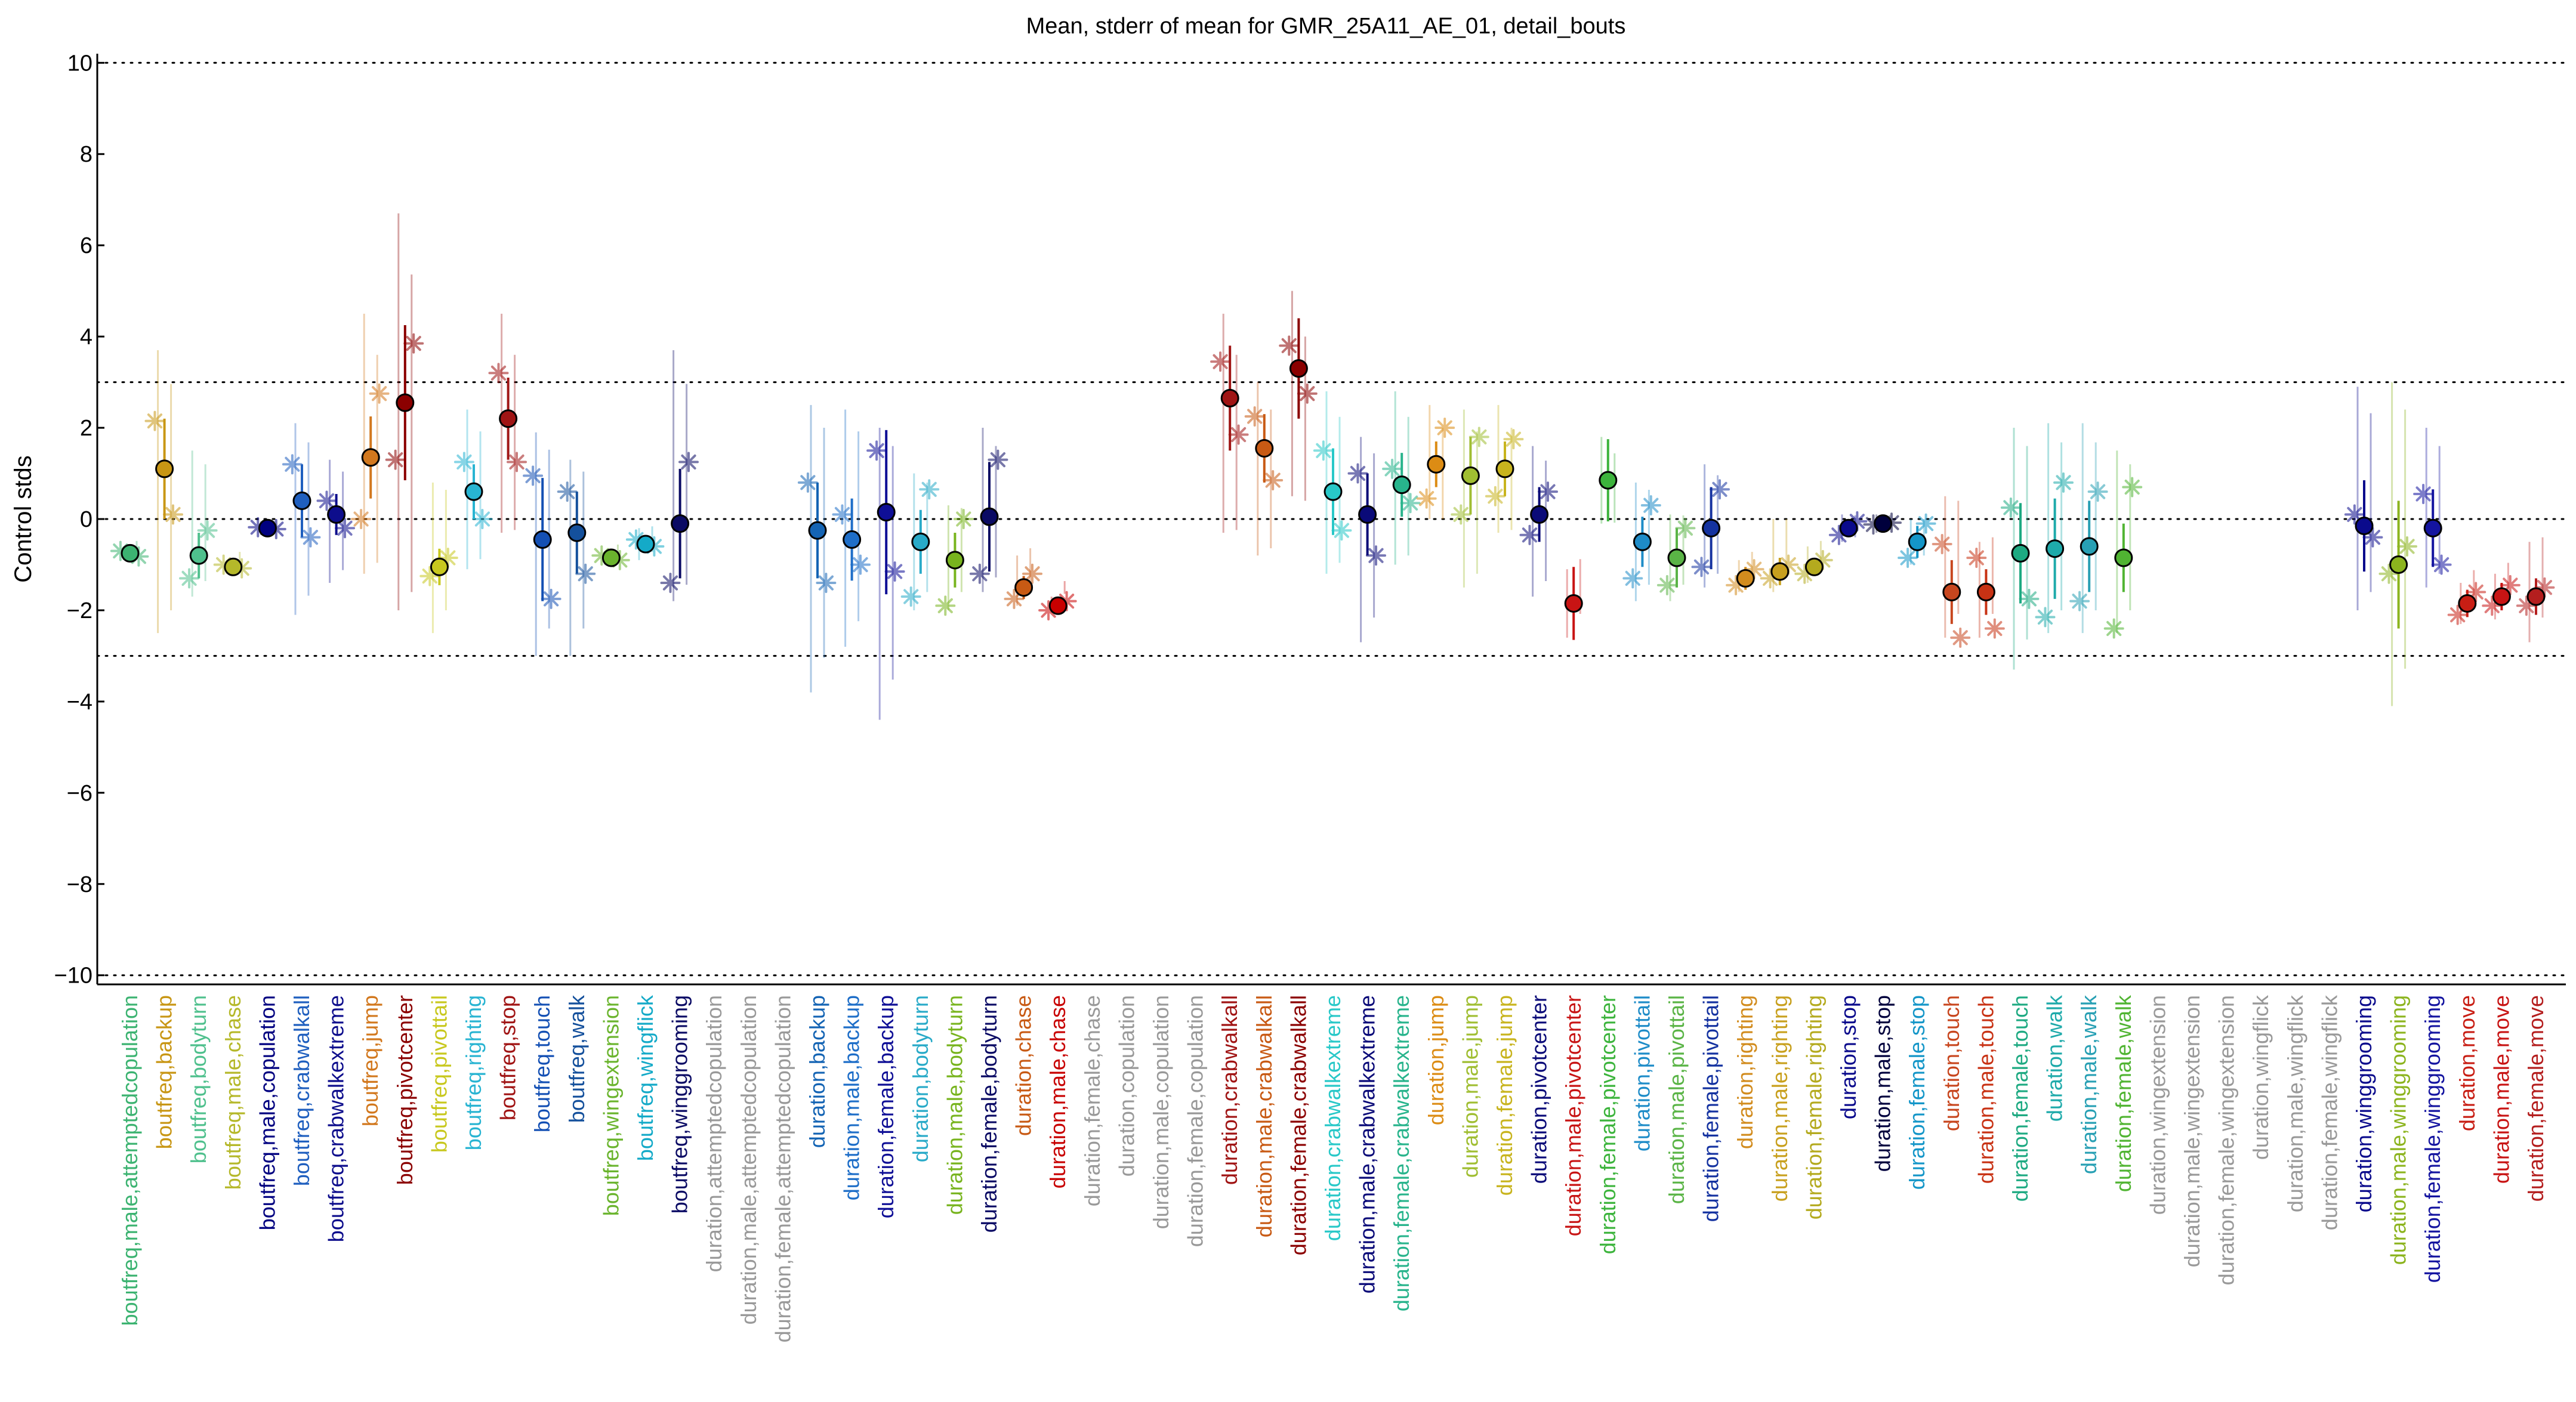 Image resolution: width=2576 pixels, height=1402 pixels. Describe the element at coordinates (611, 1105) in the screenshot. I see `x-tick-label: boutfreq,wingextension` at that location.